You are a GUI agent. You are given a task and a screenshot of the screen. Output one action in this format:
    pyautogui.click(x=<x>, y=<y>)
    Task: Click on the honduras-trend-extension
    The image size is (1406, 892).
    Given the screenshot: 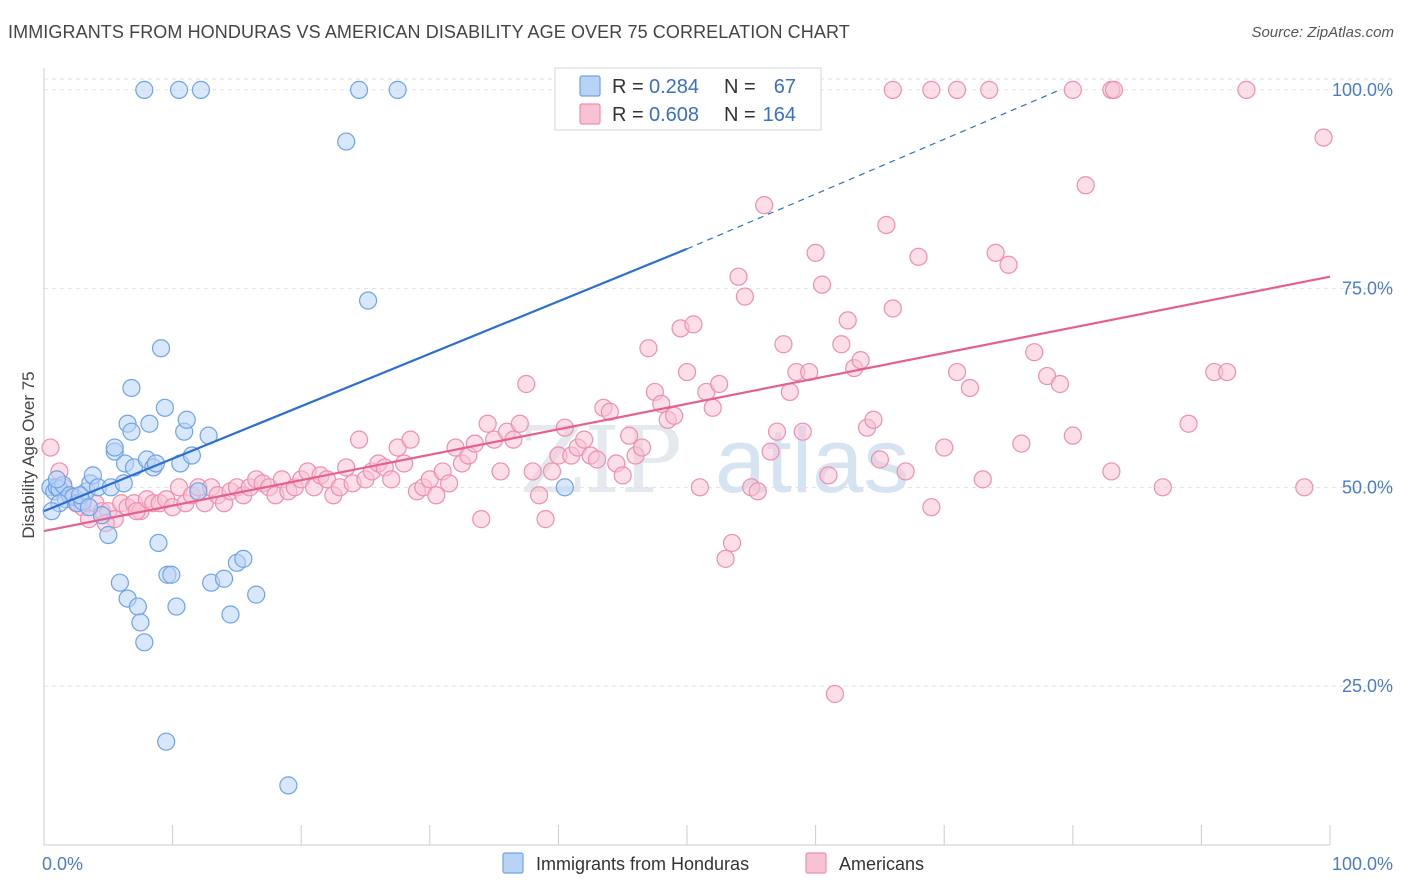 What is the action you would take?
    pyautogui.click(x=873, y=169)
    